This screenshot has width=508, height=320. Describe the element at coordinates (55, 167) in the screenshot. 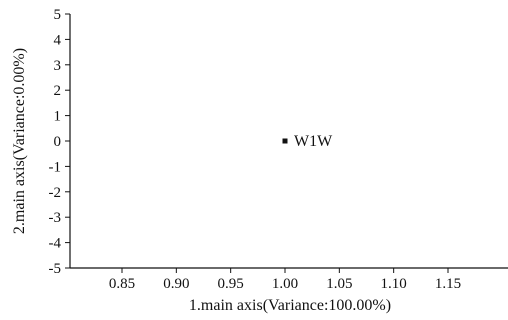

I see `y-tick-label: -1` at that location.